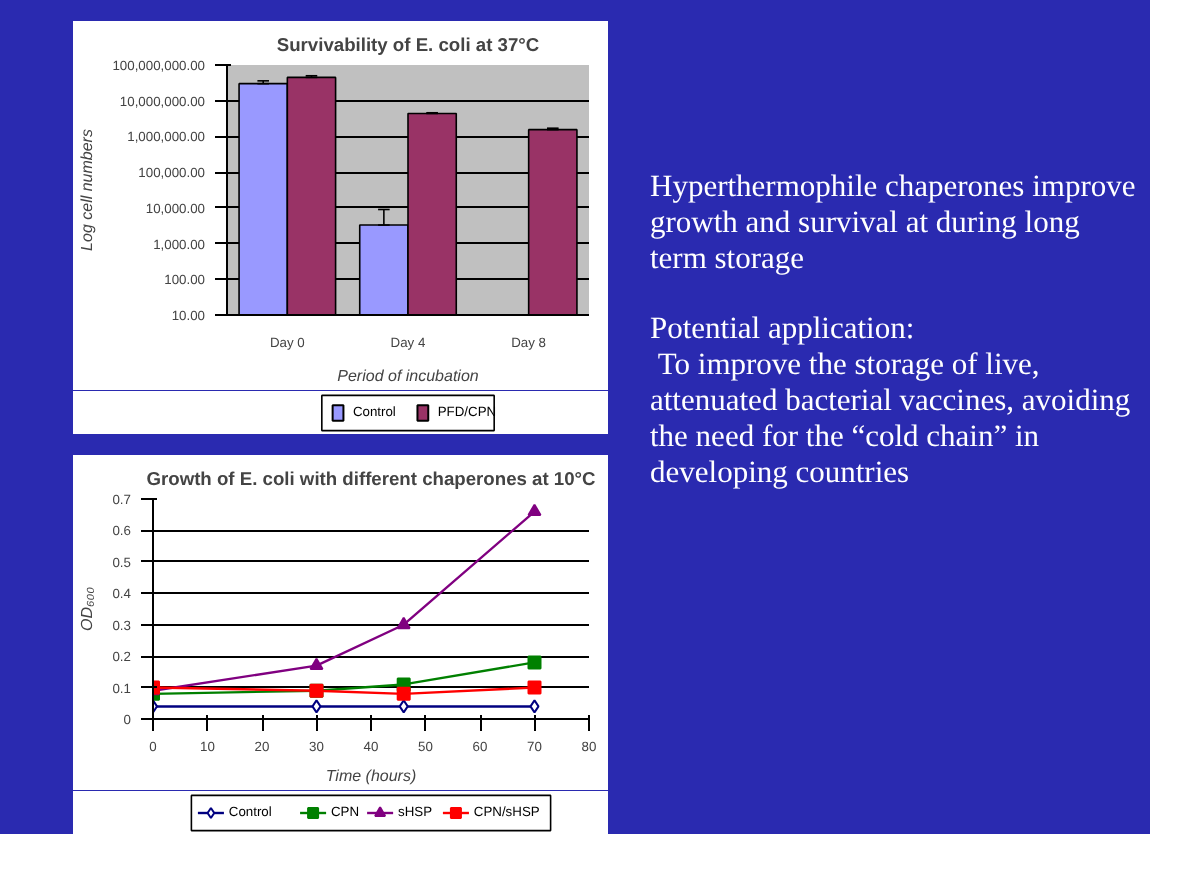  What do you see at coordinates (87, 608) in the screenshot?
I see `y-axis-title: OD₆₀₀` at bounding box center [87, 608].